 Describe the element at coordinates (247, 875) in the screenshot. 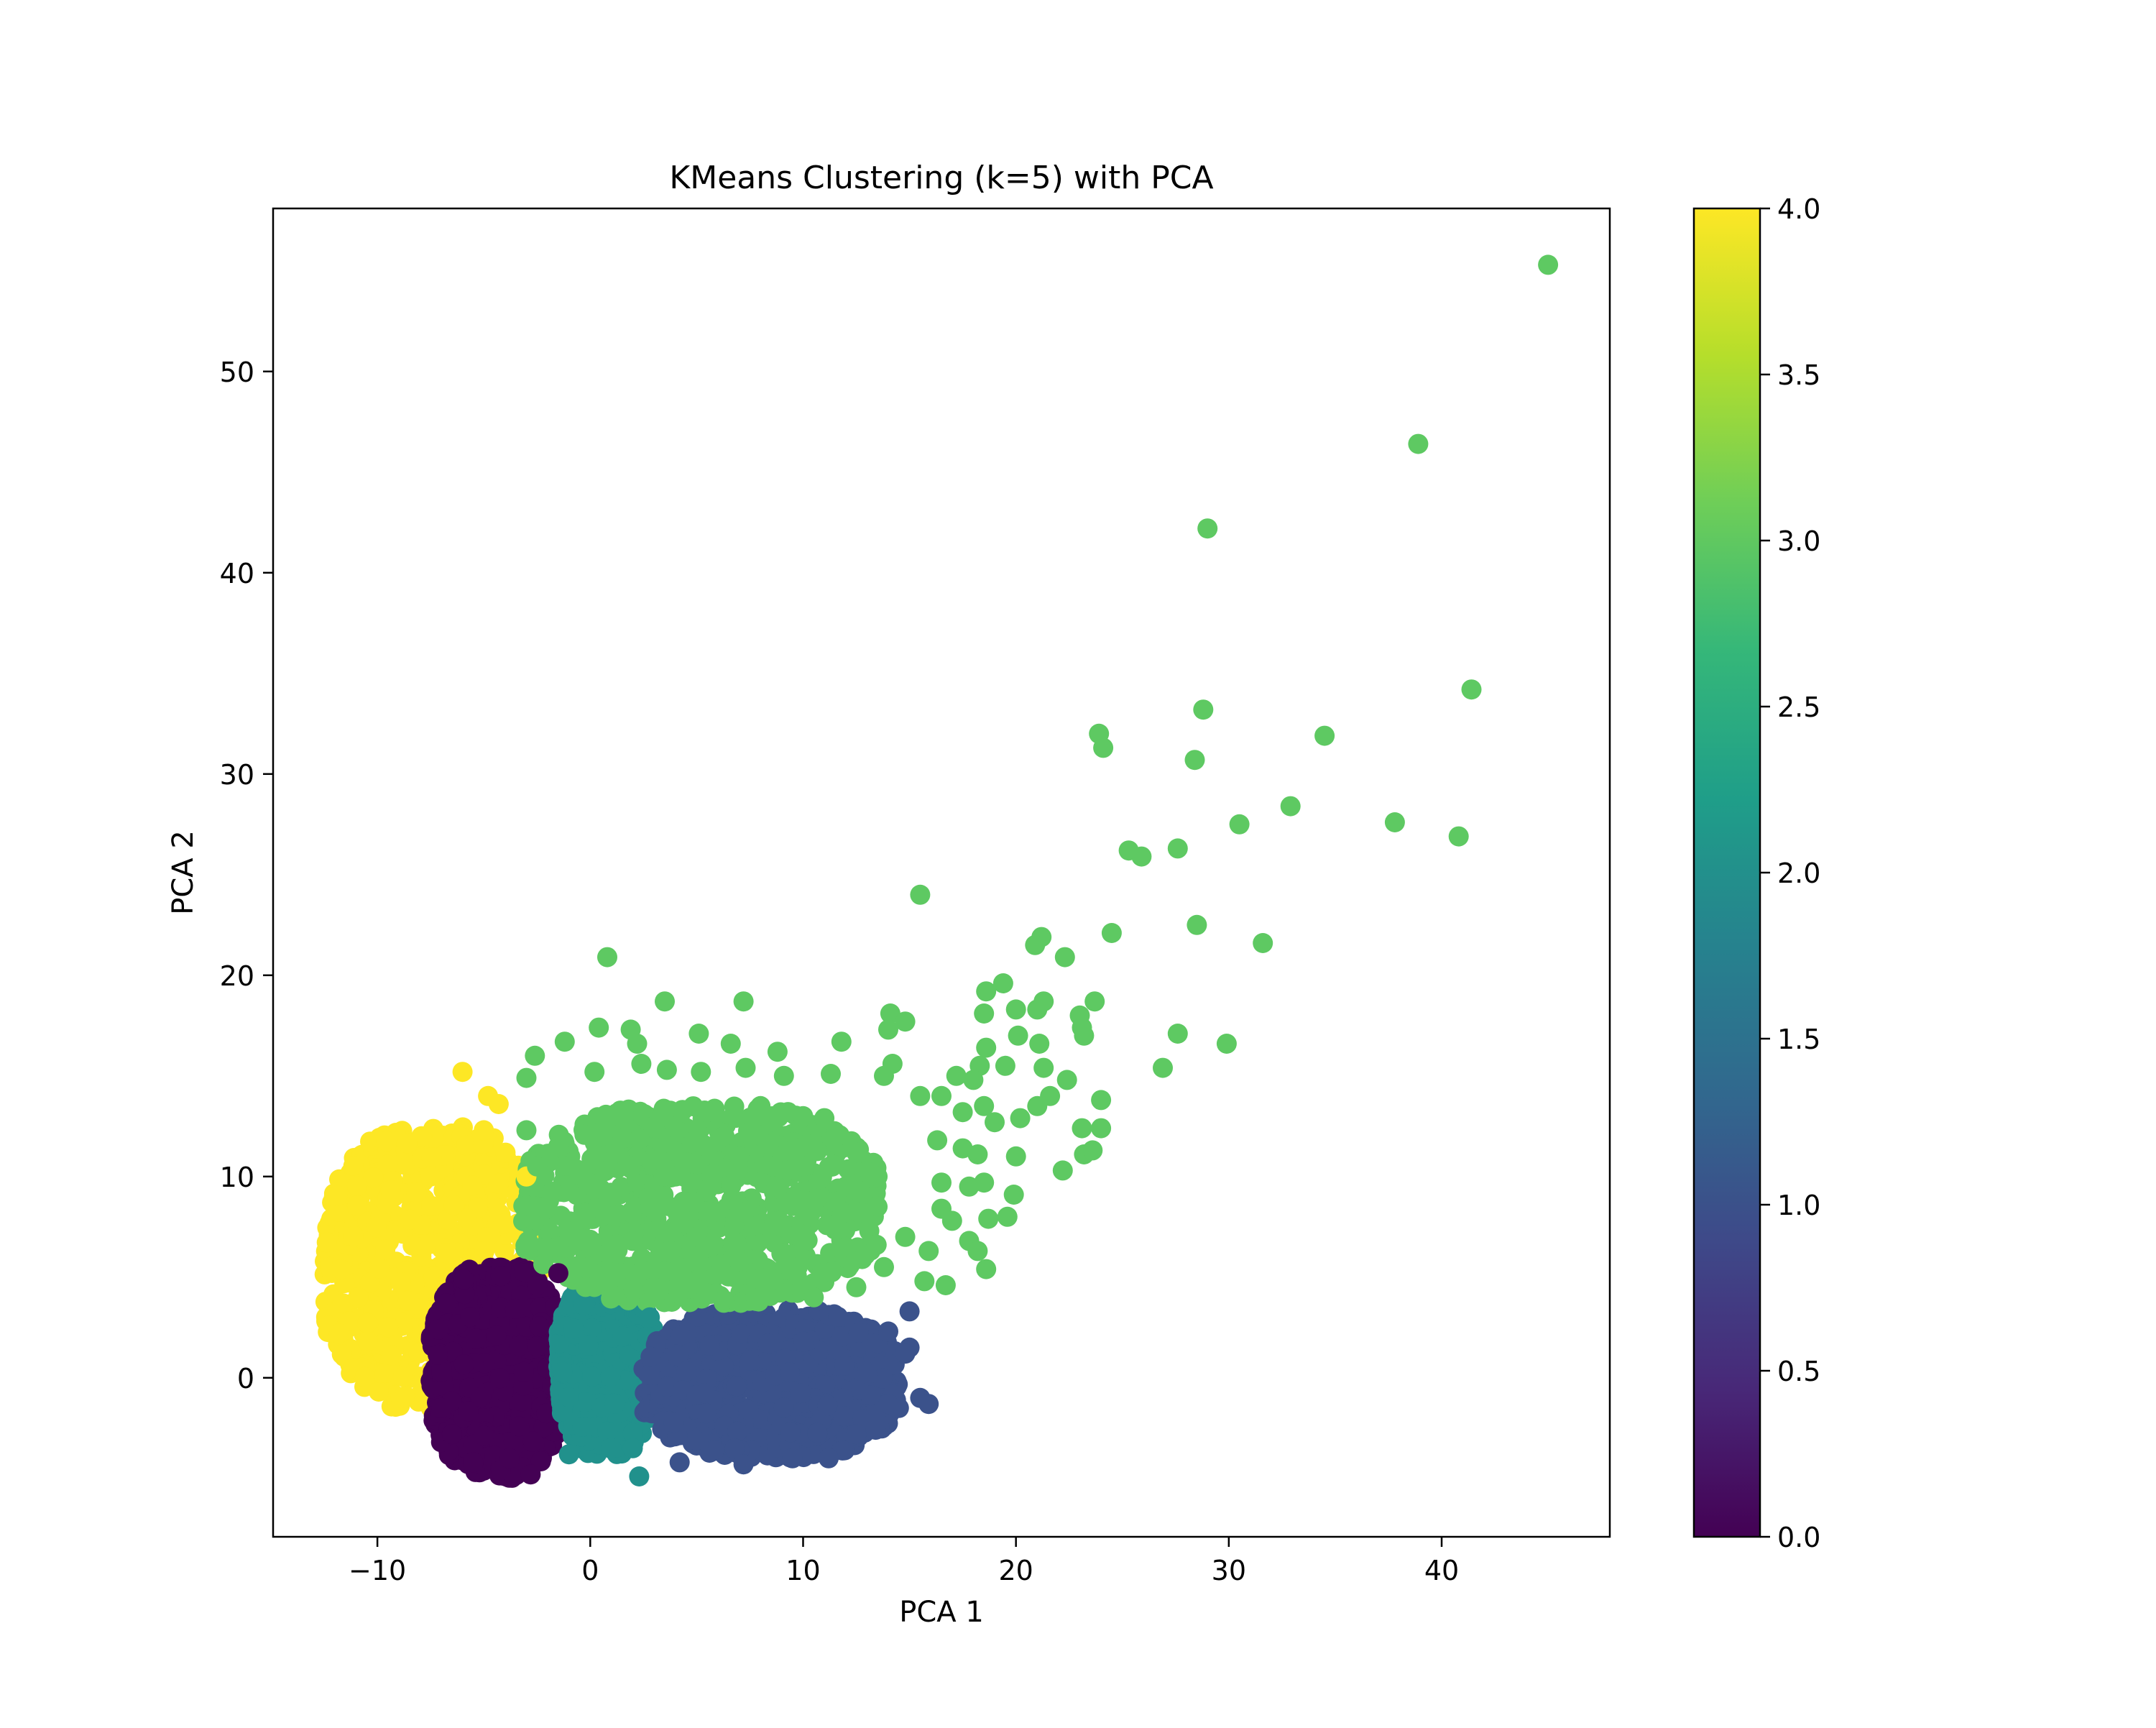

I see `y-axis: 0 10 20 30 40 50` at that location.